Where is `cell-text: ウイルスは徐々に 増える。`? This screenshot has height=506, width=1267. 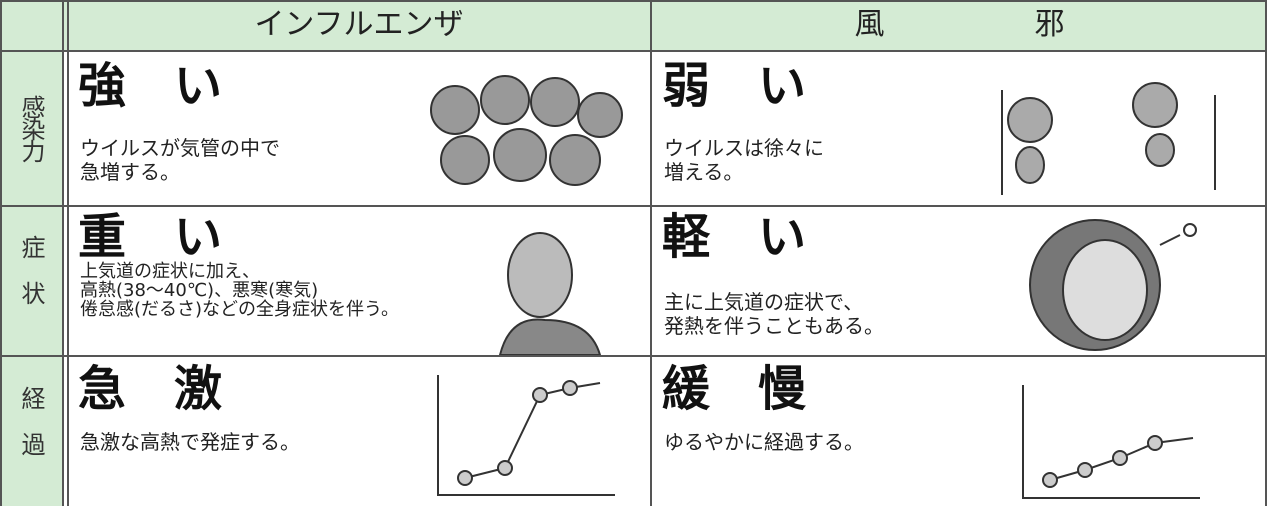 cell-text: ウイルスは徐々に 増える。 is located at coordinates (744, 160).